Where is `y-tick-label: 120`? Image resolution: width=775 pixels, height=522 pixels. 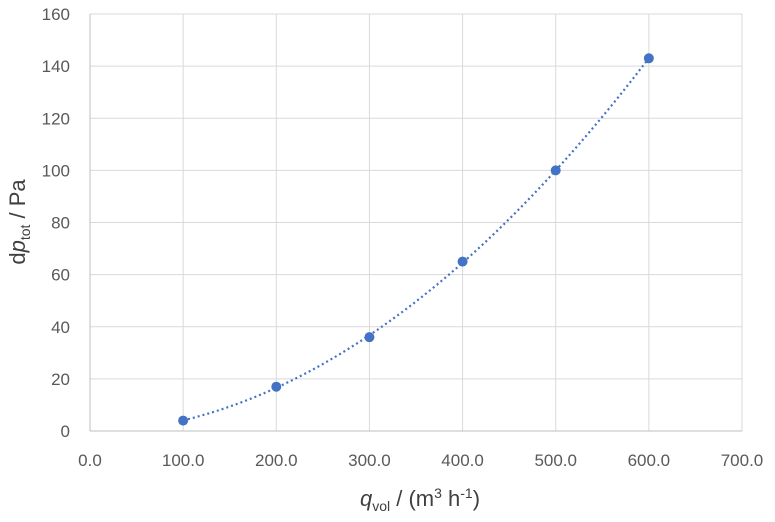 y-tick-label: 120 is located at coordinates (56, 118).